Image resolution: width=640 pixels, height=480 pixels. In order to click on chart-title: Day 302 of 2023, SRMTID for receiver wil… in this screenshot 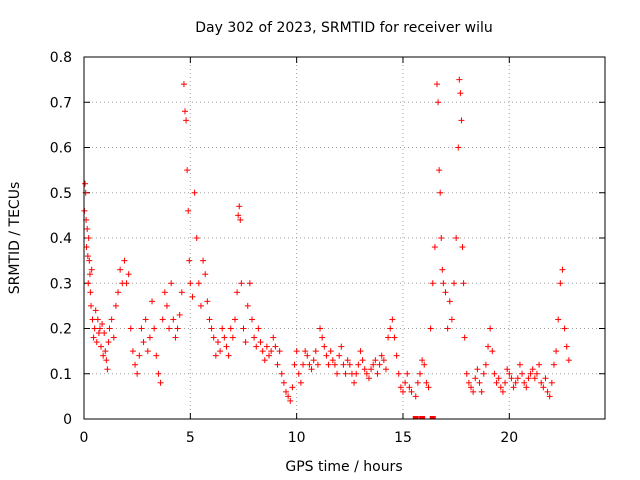, I will do `click(344, 28)`.